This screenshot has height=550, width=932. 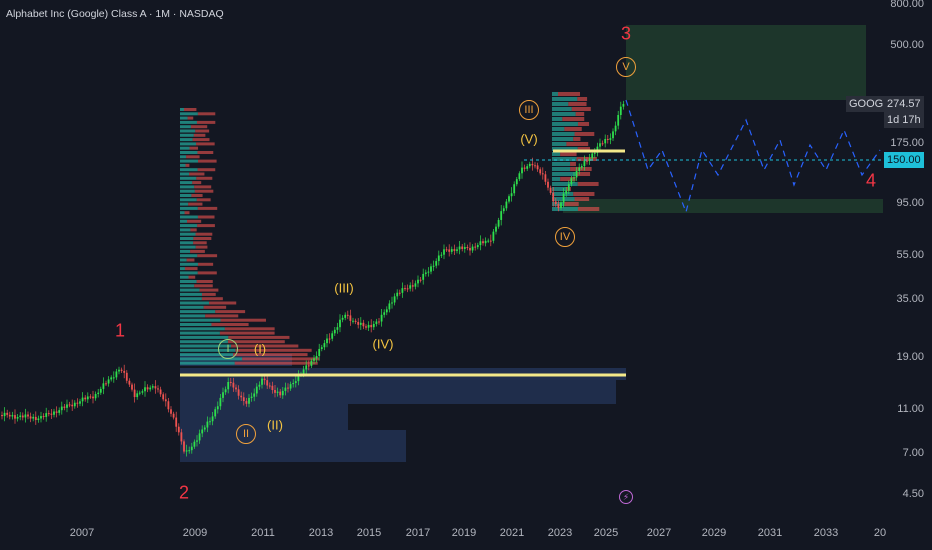 What do you see at coordinates (871, 180) in the screenshot?
I see `wave-label-4: 4` at bounding box center [871, 180].